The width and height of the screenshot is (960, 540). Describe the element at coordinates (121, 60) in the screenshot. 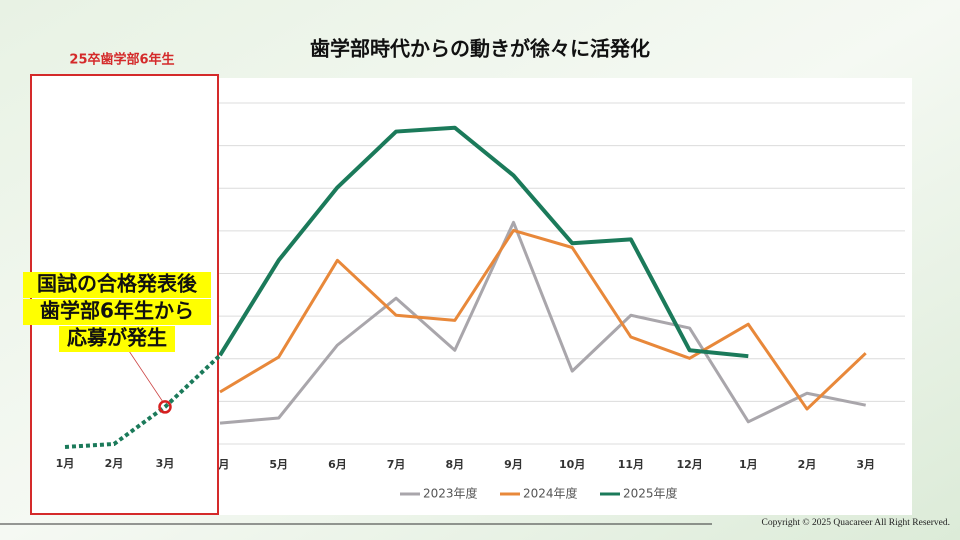

I see `prior-label: 25卒歯学部6年生` at that location.